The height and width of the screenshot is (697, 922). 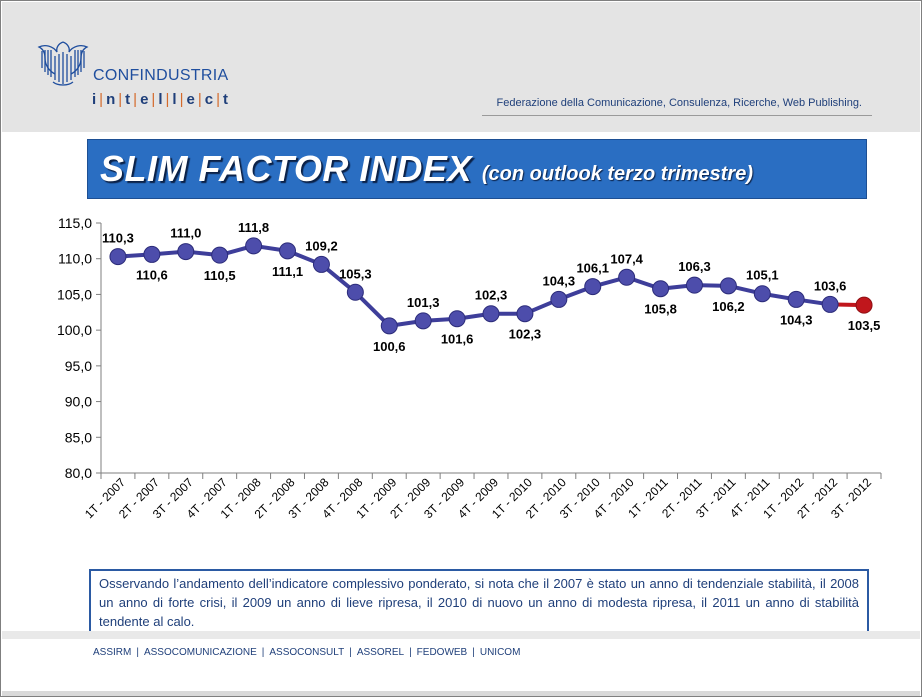 What do you see at coordinates (161, 75) in the screenshot?
I see `brand-name: CONFINDUSTRIA` at bounding box center [161, 75].